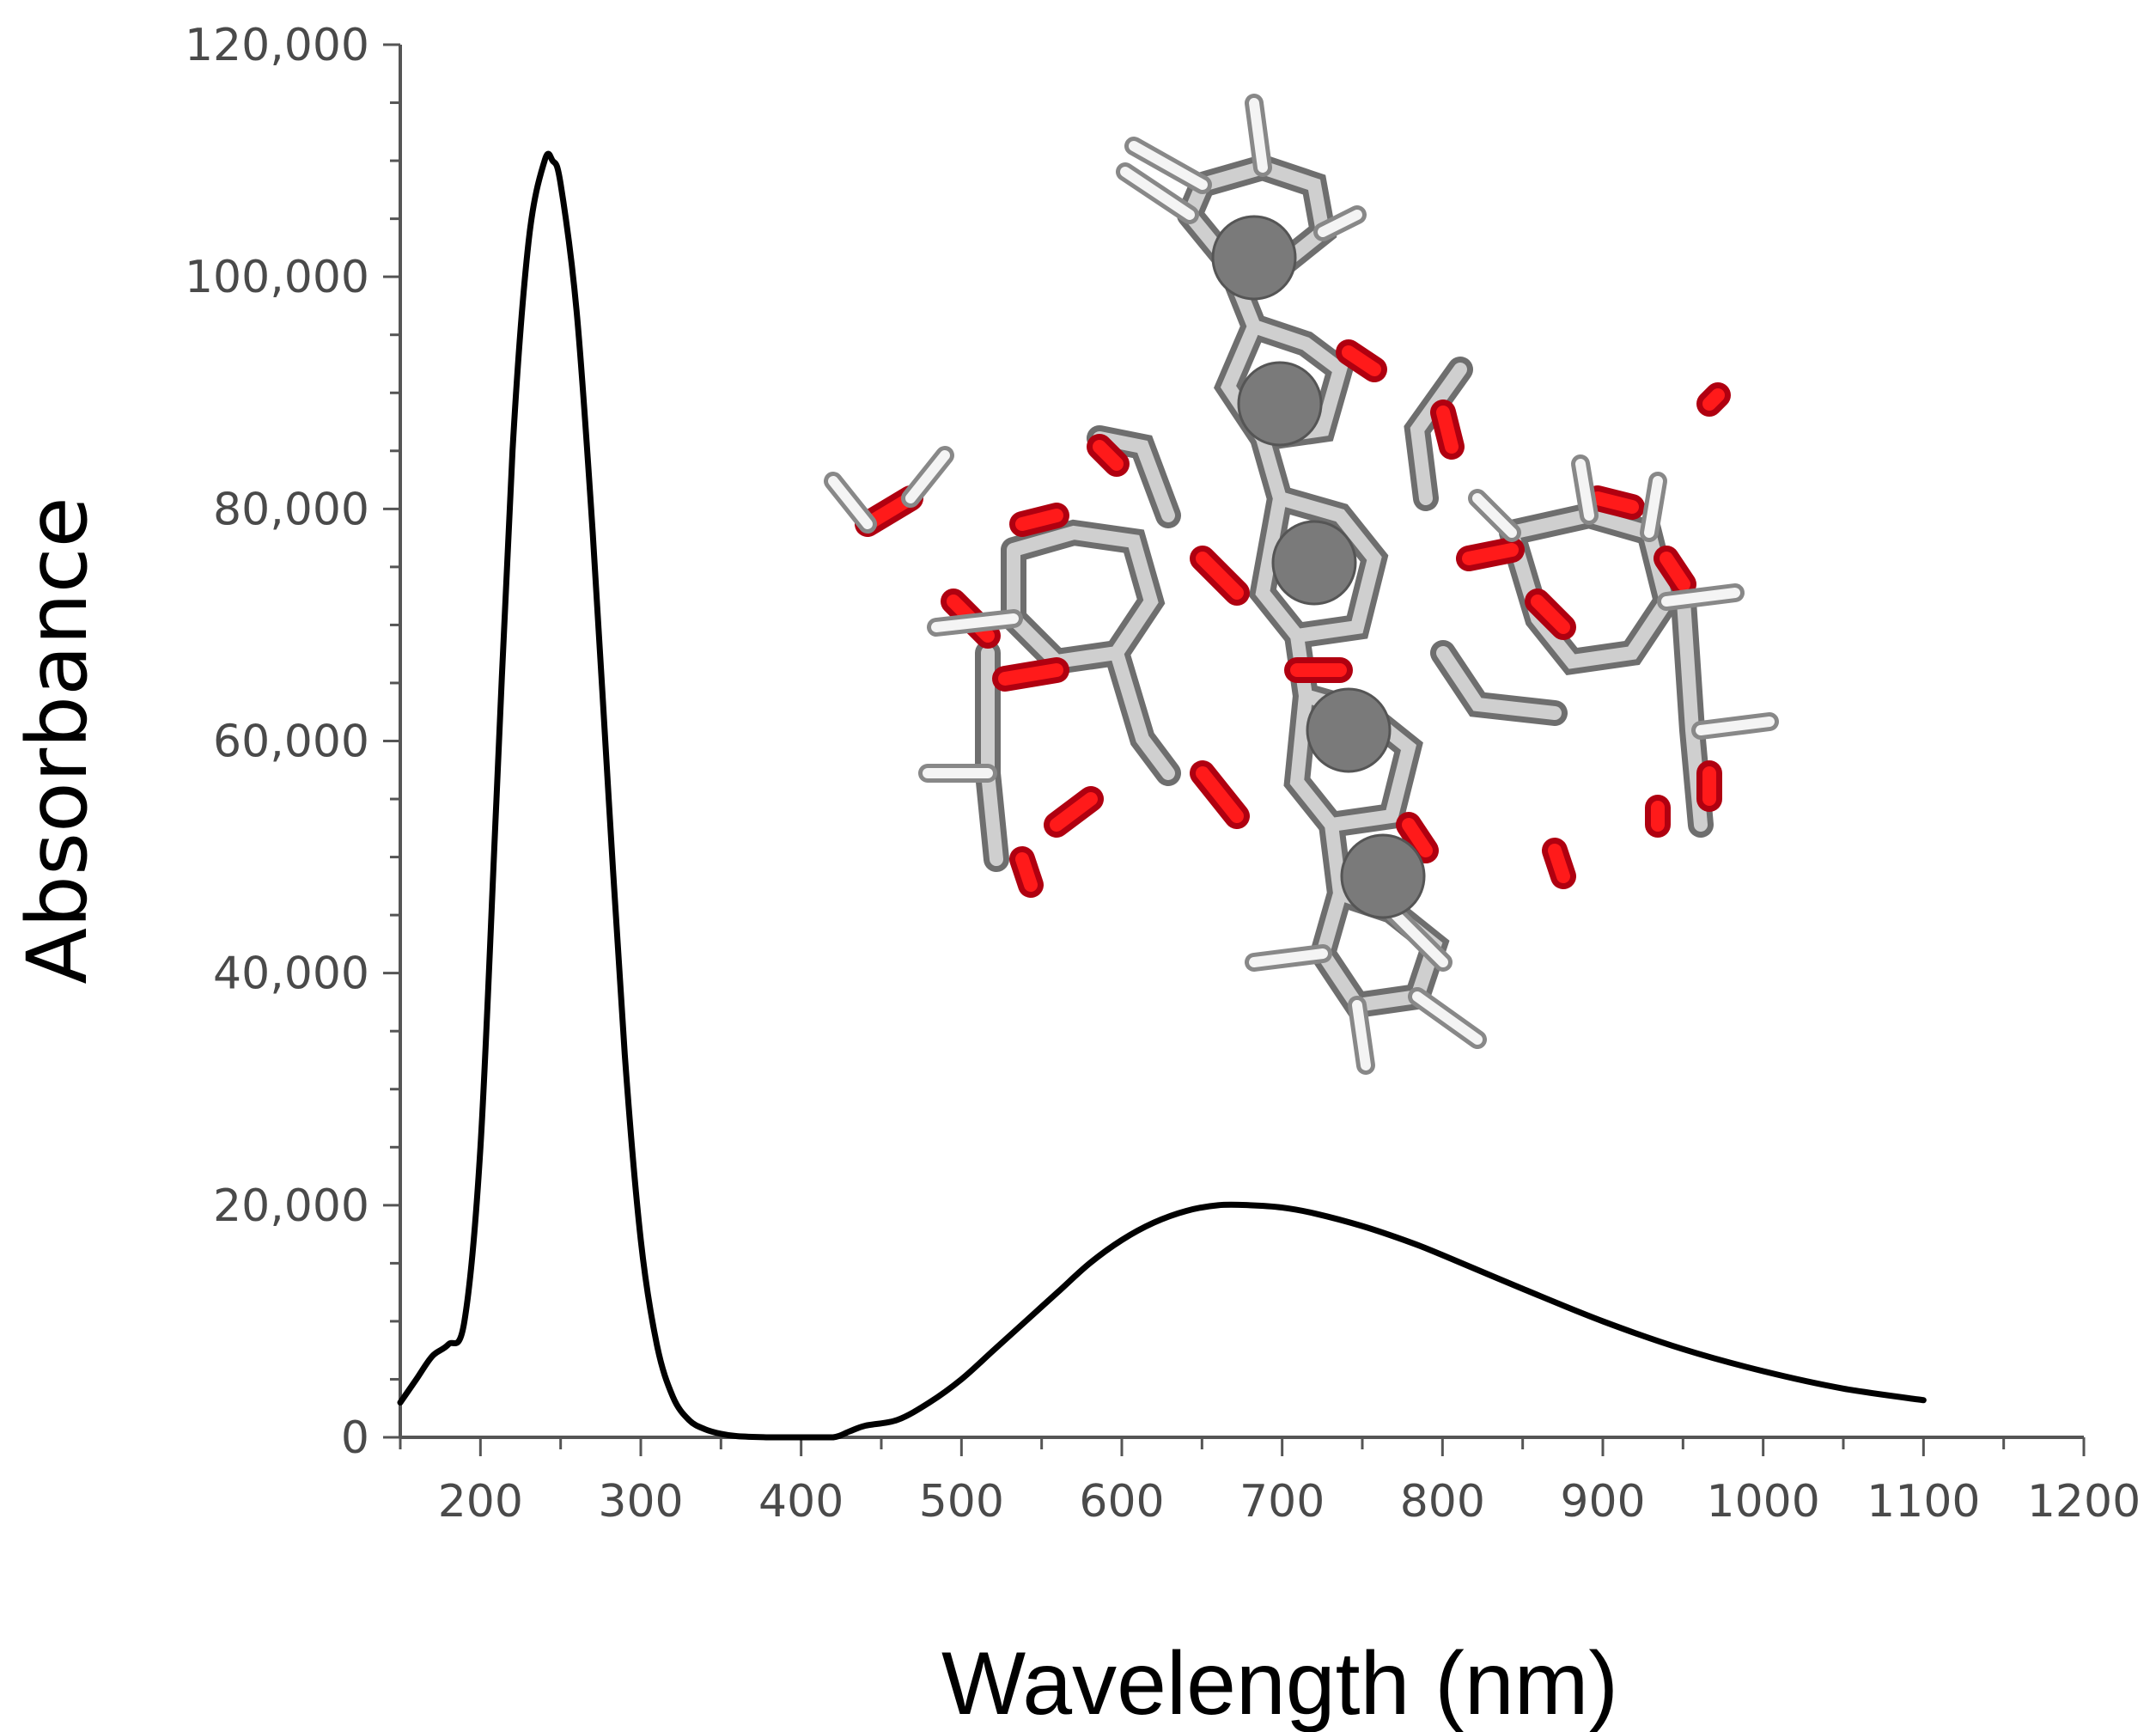 Image resolution: width=2156 pixels, height=1732 pixels. I want to click on y-tick-labels: 0 20,000 40,000 60,000 80,000 100,000 120,000, so click(277, 742).